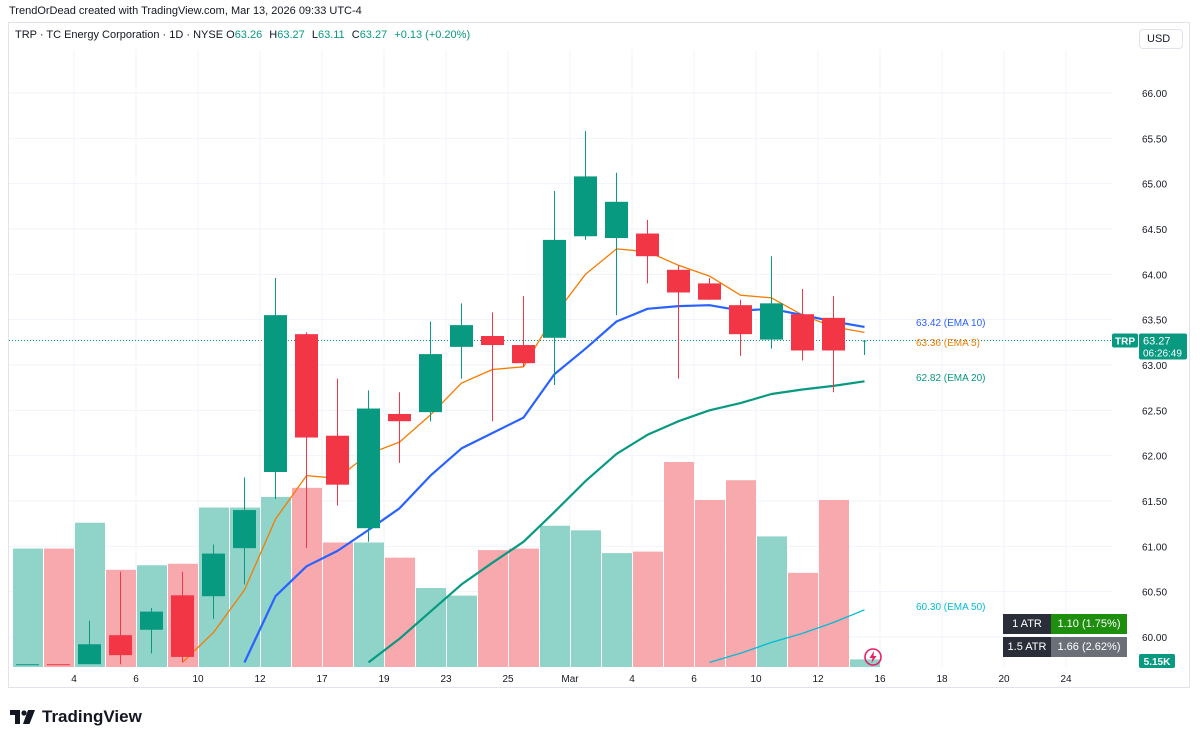 This screenshot has height=741, width=1200. I want to click on y-tick-label: 66.00, so click(1154, 94).